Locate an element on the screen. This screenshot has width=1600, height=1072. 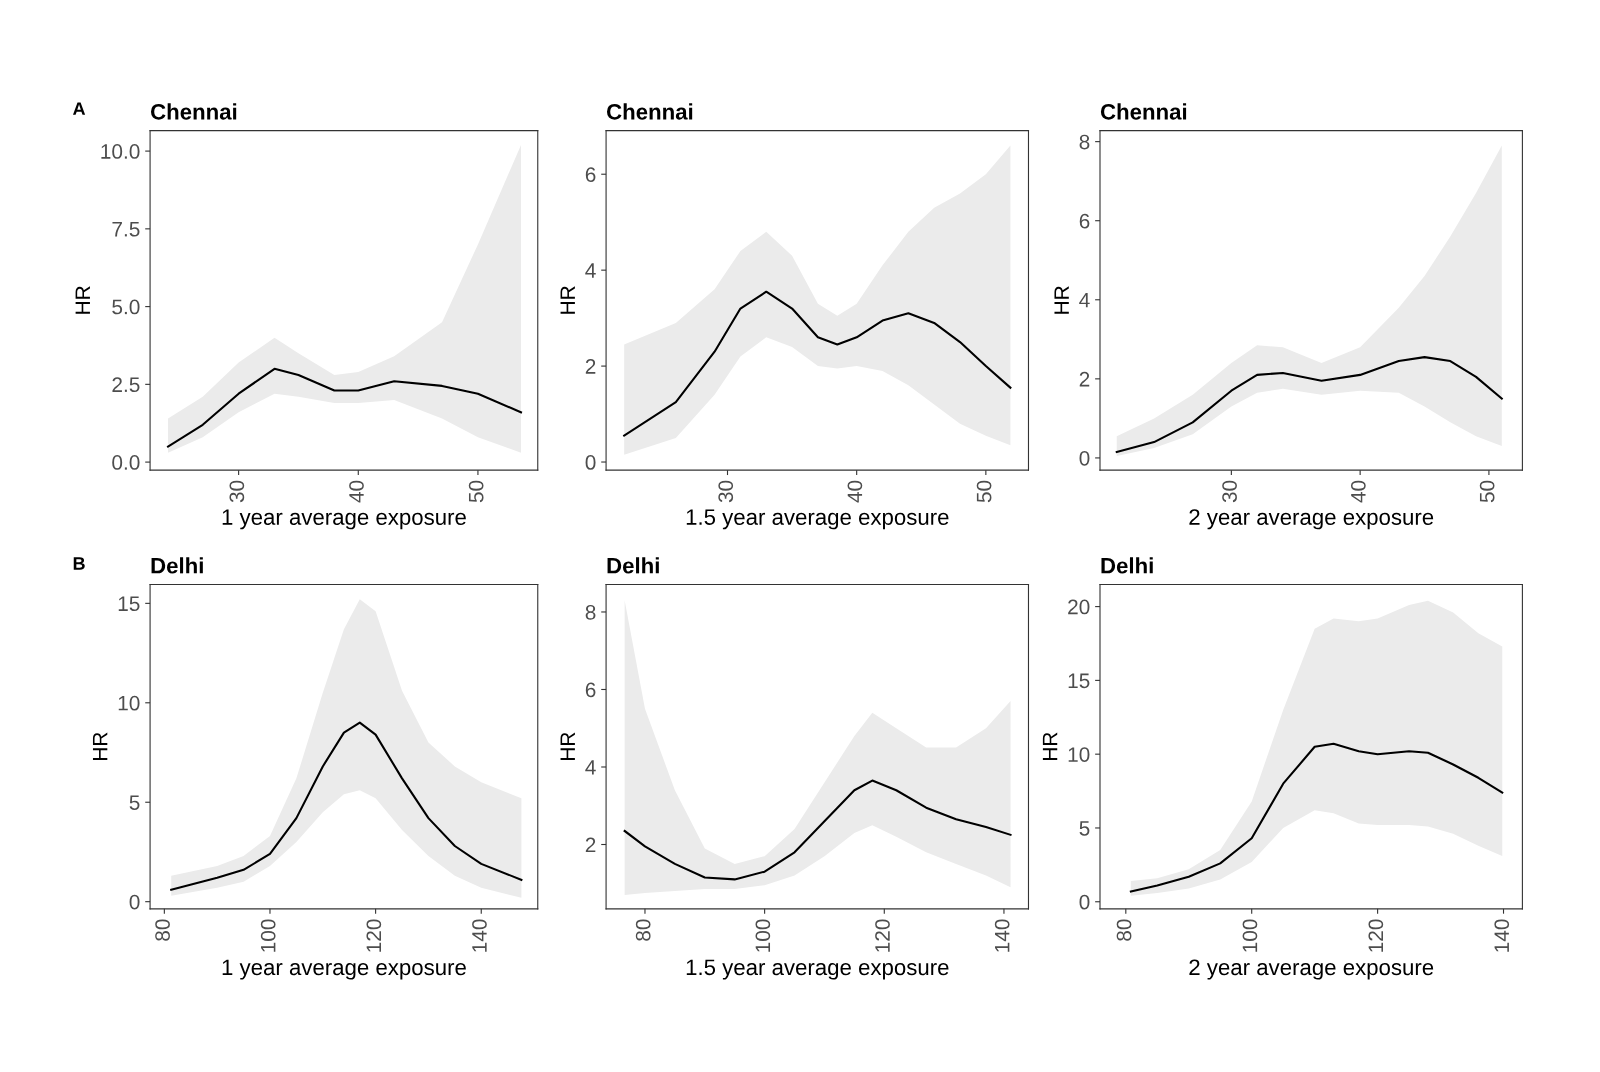
y-tick-label: 20 is located at coordinates (1079, 607).